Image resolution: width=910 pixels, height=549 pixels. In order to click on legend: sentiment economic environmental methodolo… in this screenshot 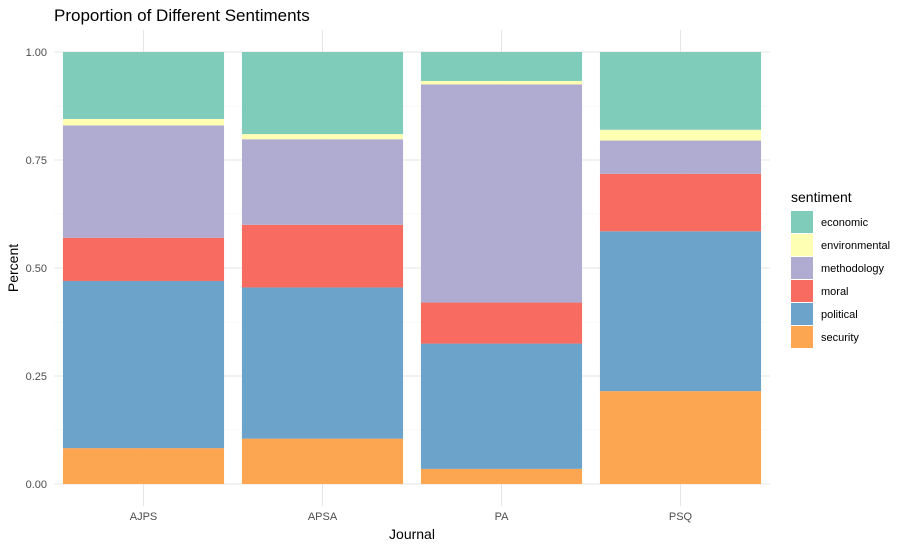, I will do `click(840, 268)`.